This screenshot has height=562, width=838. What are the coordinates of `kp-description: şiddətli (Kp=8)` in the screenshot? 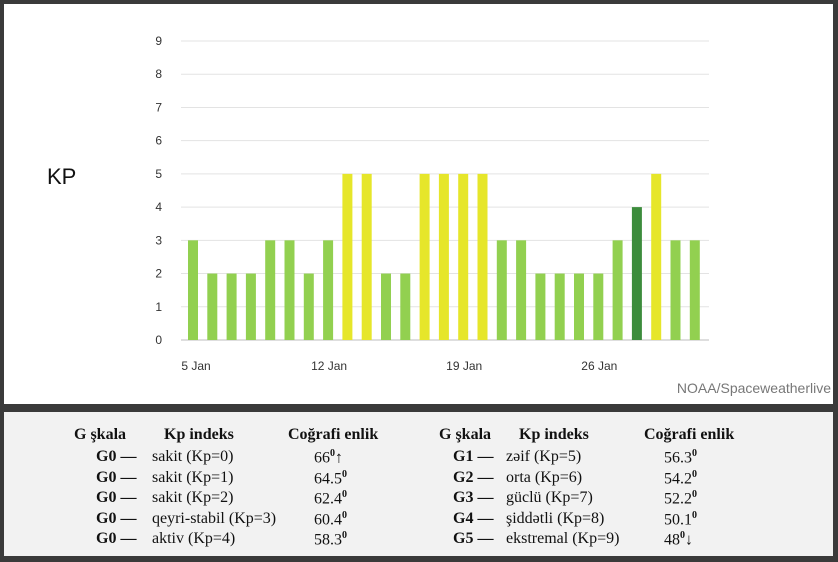 It's located at (555, 518).